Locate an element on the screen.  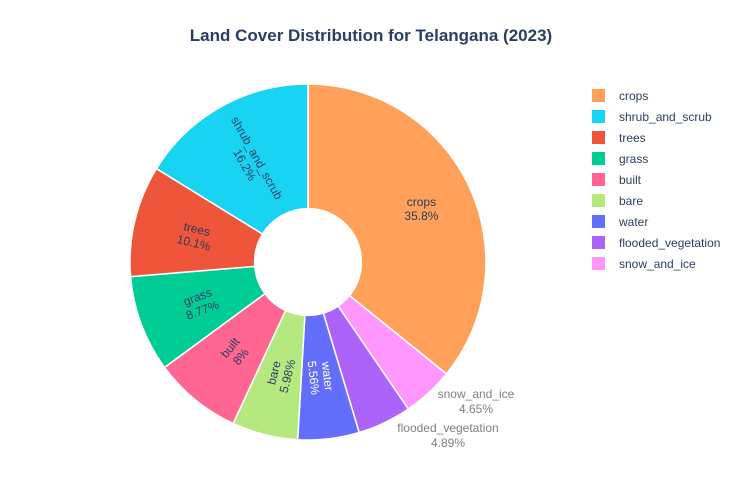
legend-label: water is located at coordinates (633, 222).